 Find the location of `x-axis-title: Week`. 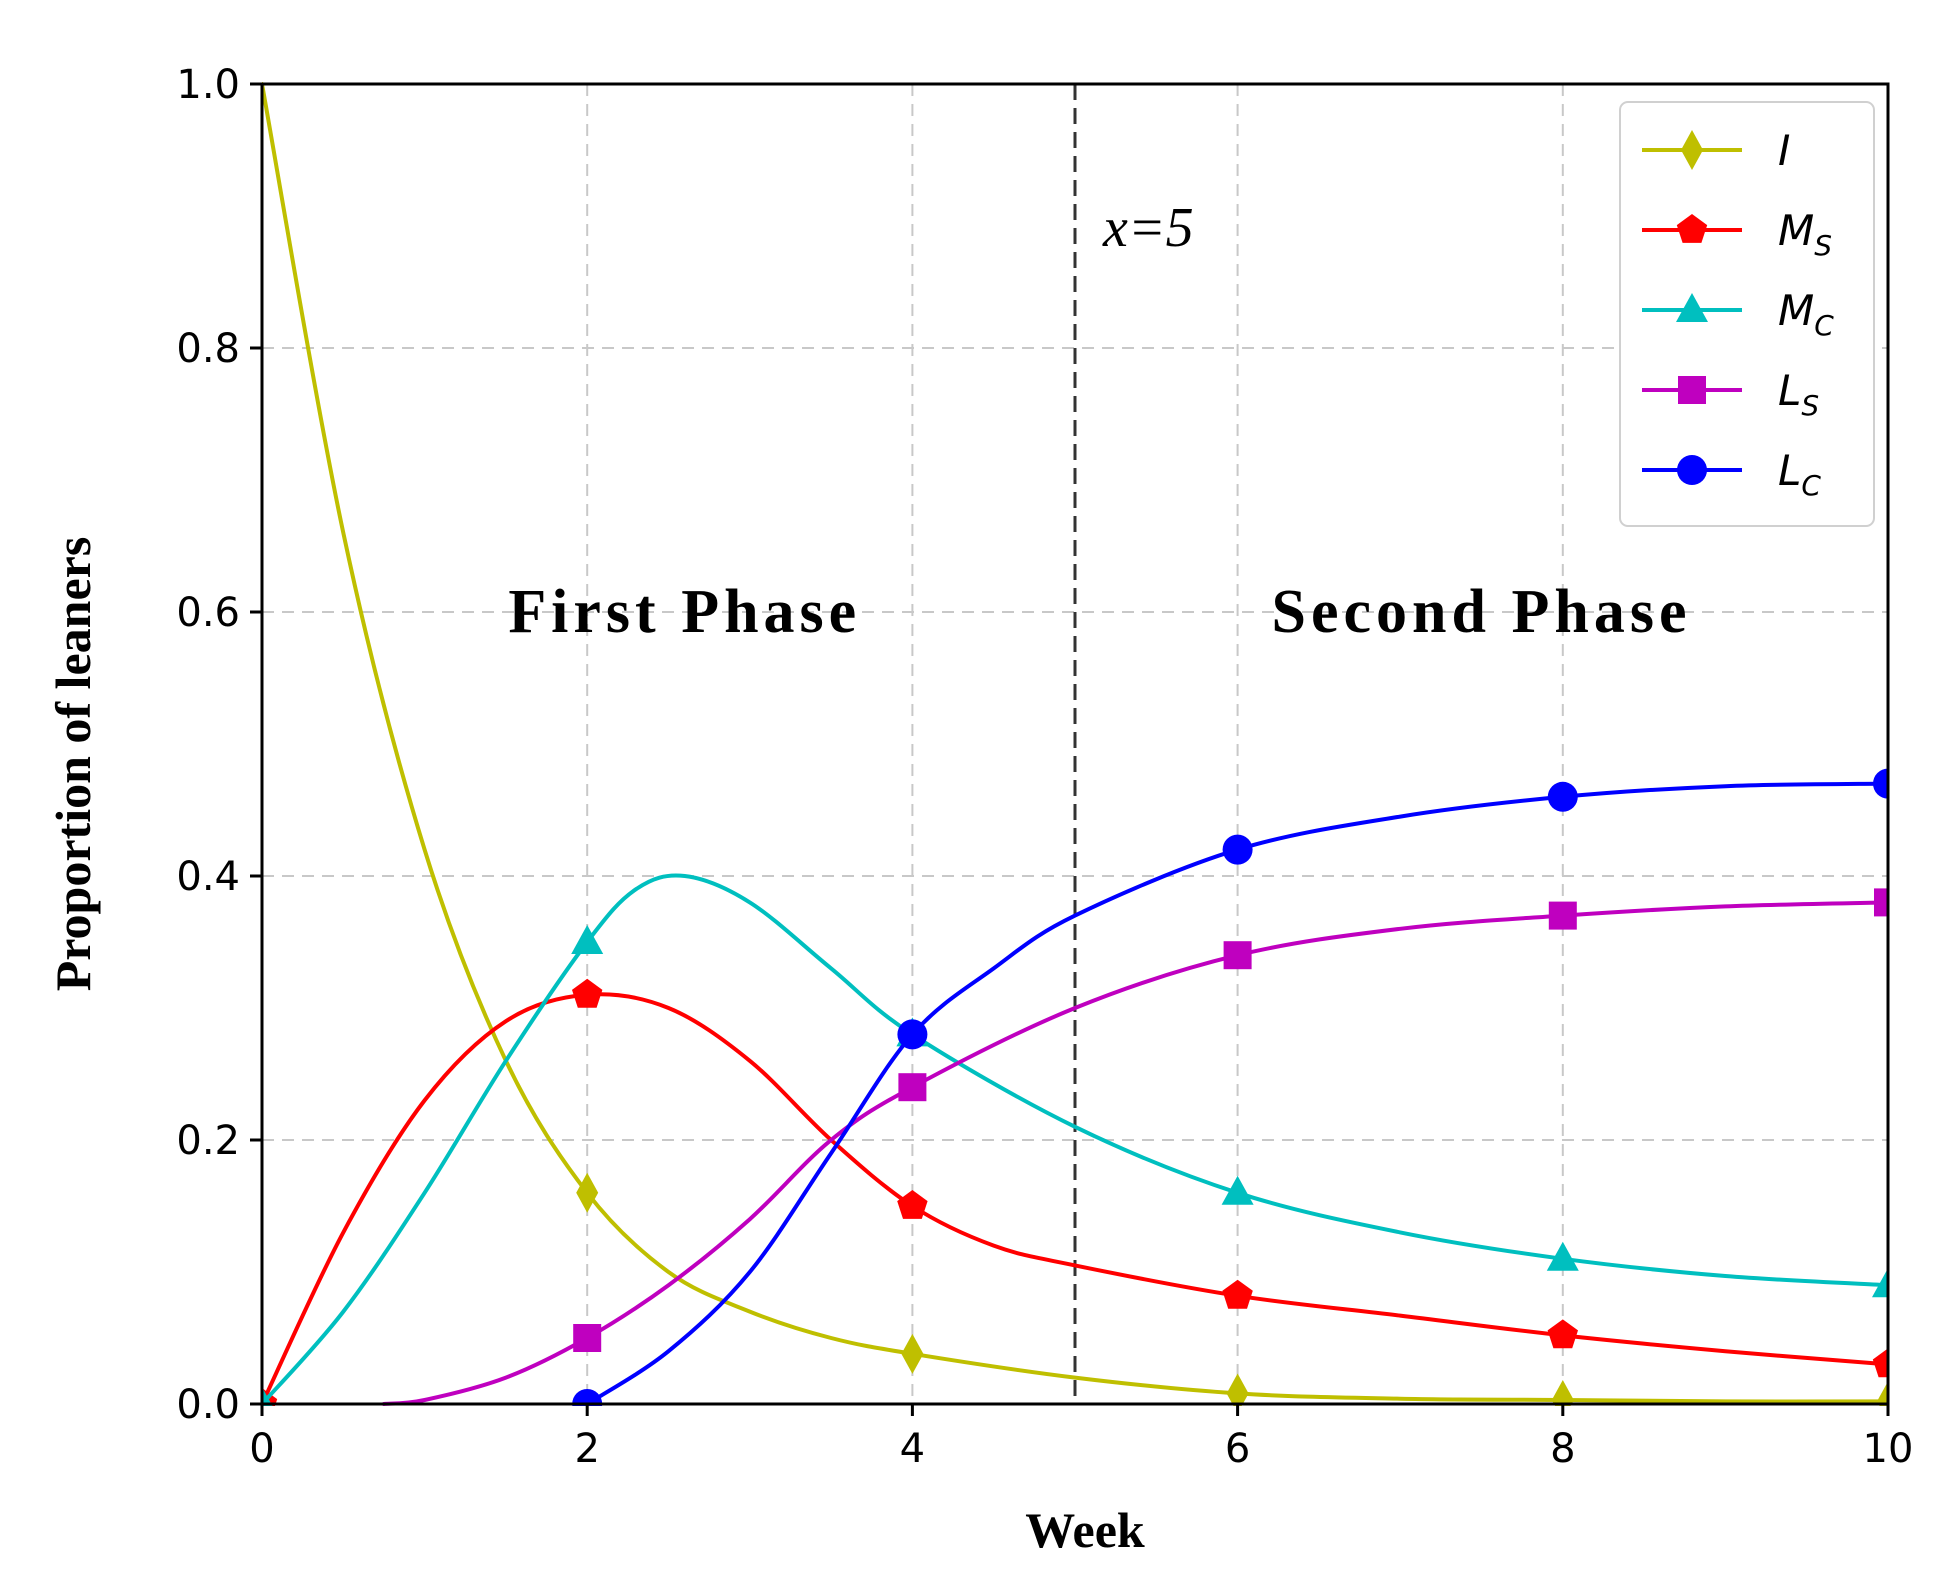

x-axis-title: Week is located at coordinates (1085, 1530).